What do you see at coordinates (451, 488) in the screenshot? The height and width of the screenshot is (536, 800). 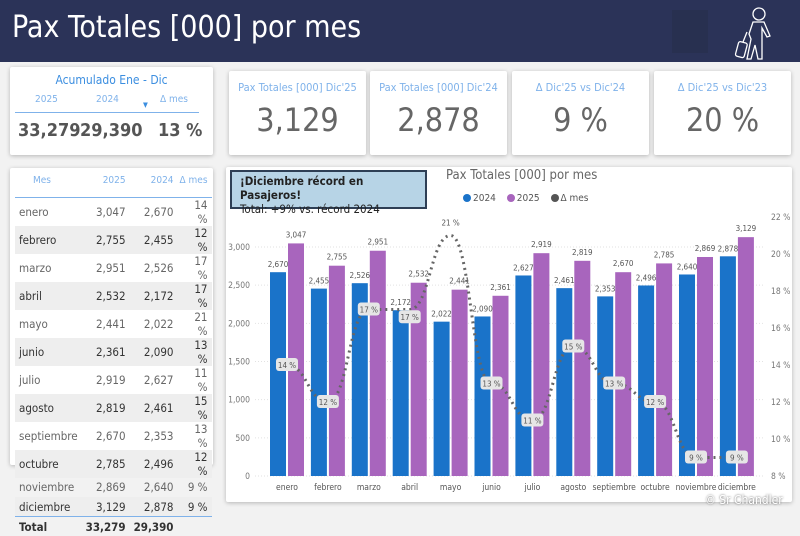 I see `x-tick-label: mayo` at bounding box center [451, 488].